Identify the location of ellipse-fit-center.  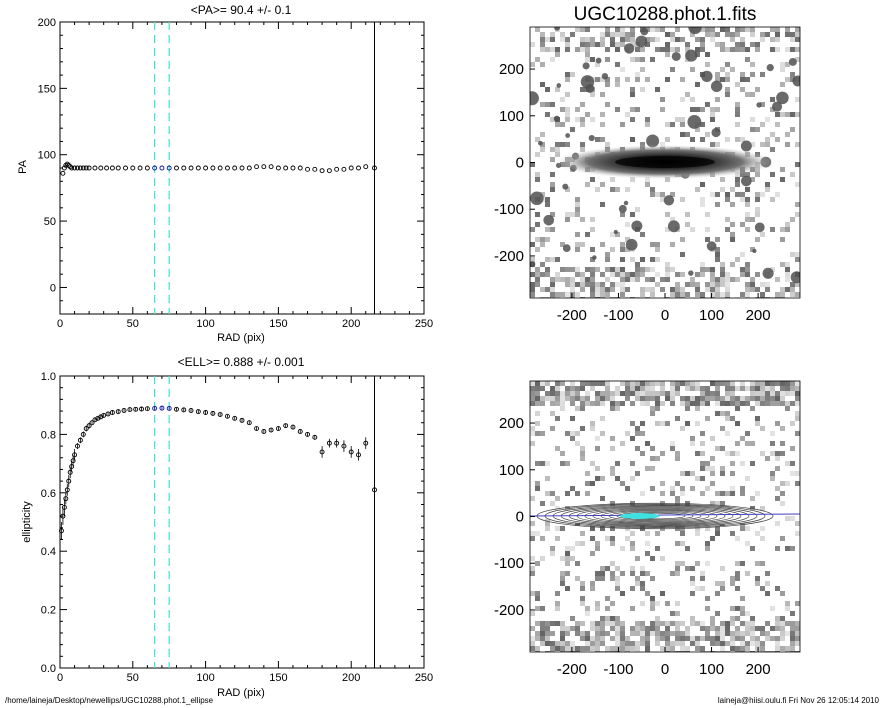
(640, 516).